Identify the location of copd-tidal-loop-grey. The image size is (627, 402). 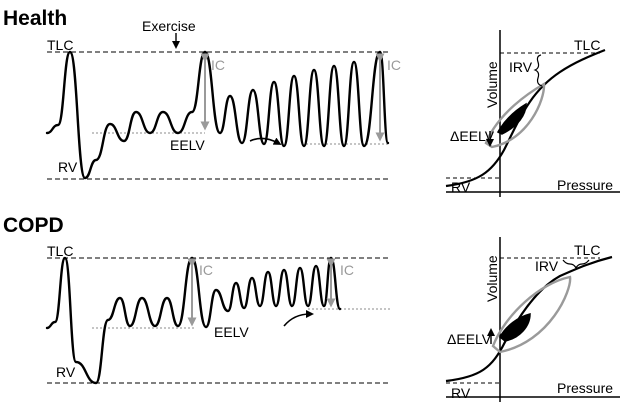
(531, 314).